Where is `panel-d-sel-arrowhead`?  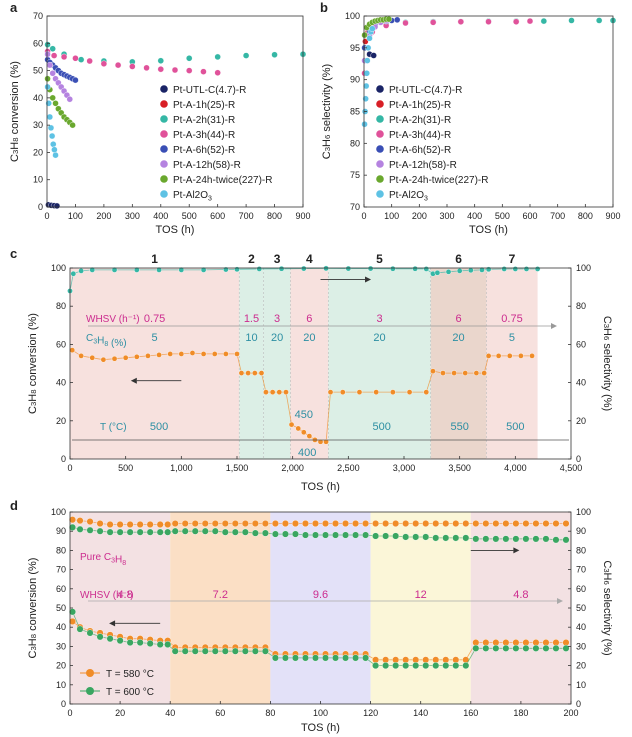
panel-d-sel-arrowhead is located at coordinates (516, 550).